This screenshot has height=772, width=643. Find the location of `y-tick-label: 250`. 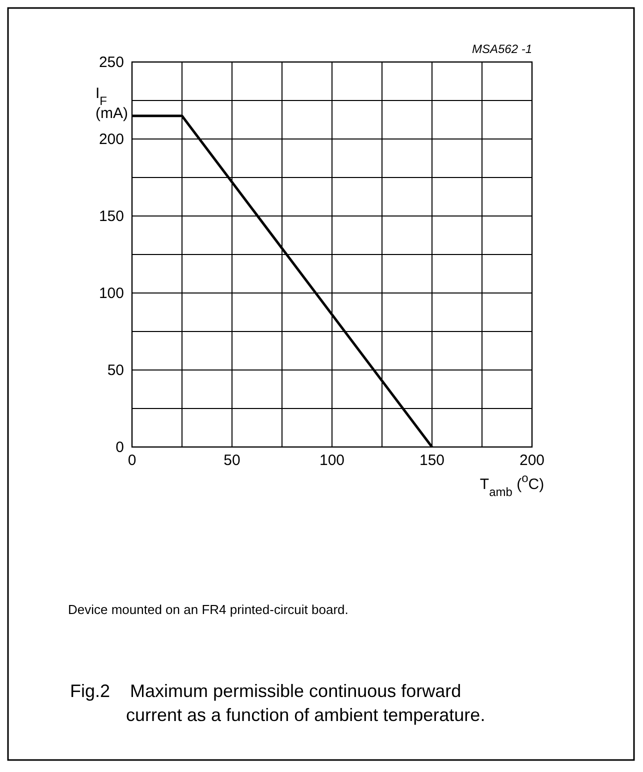

y-tick-label: 250 is located at coordinates (111, 62).